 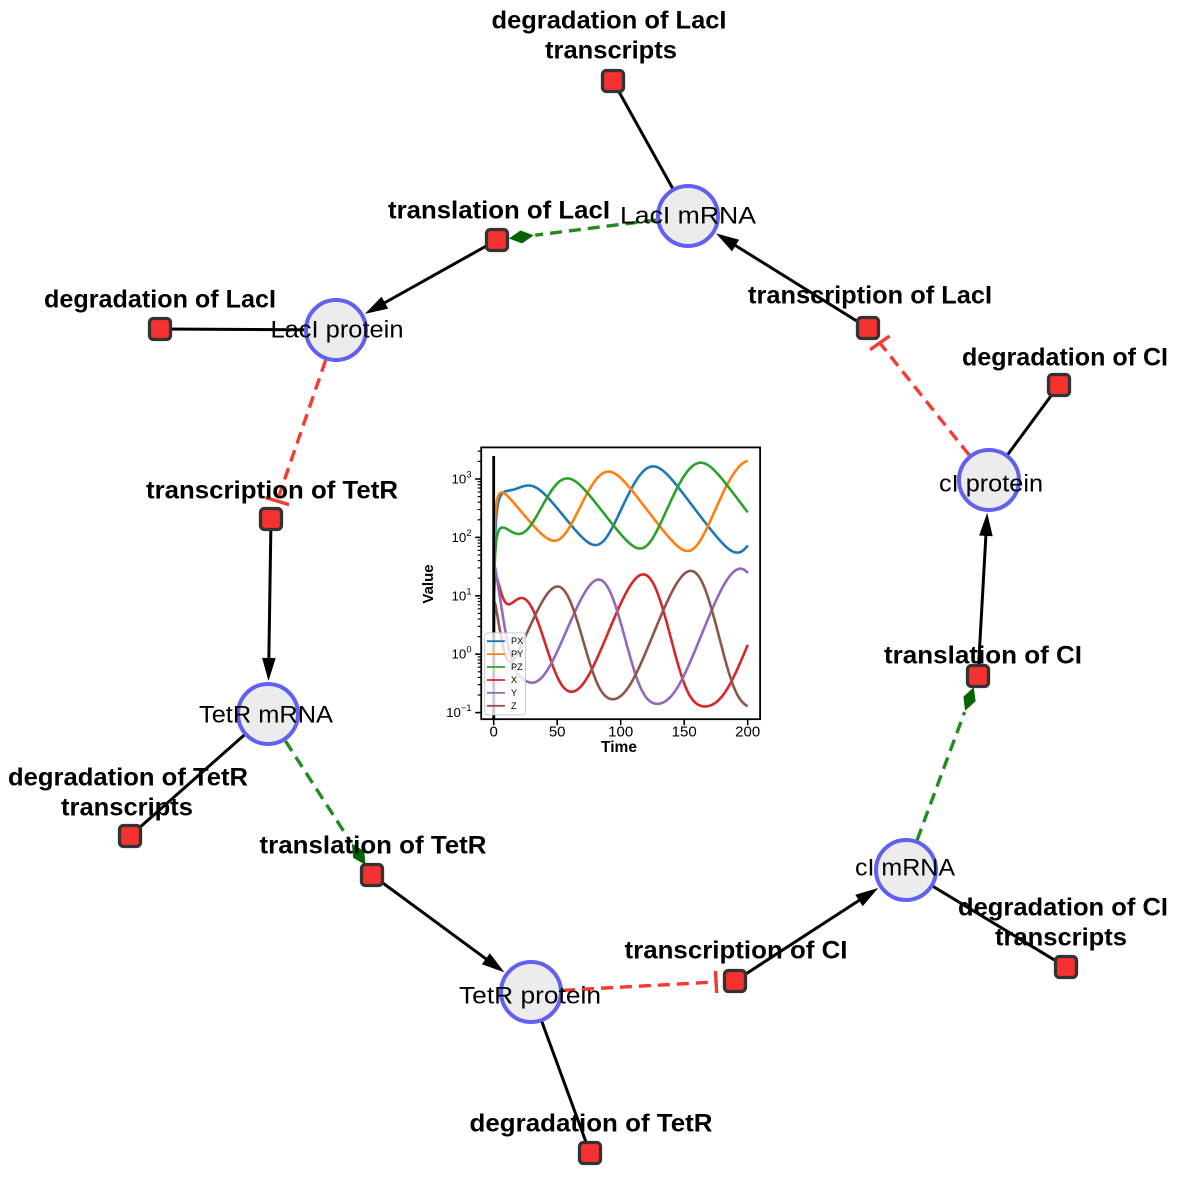 What do you see at coordinates (747, 732) in the screenshot?
I see `svg-text: 200` at bounding box center [747, 732].